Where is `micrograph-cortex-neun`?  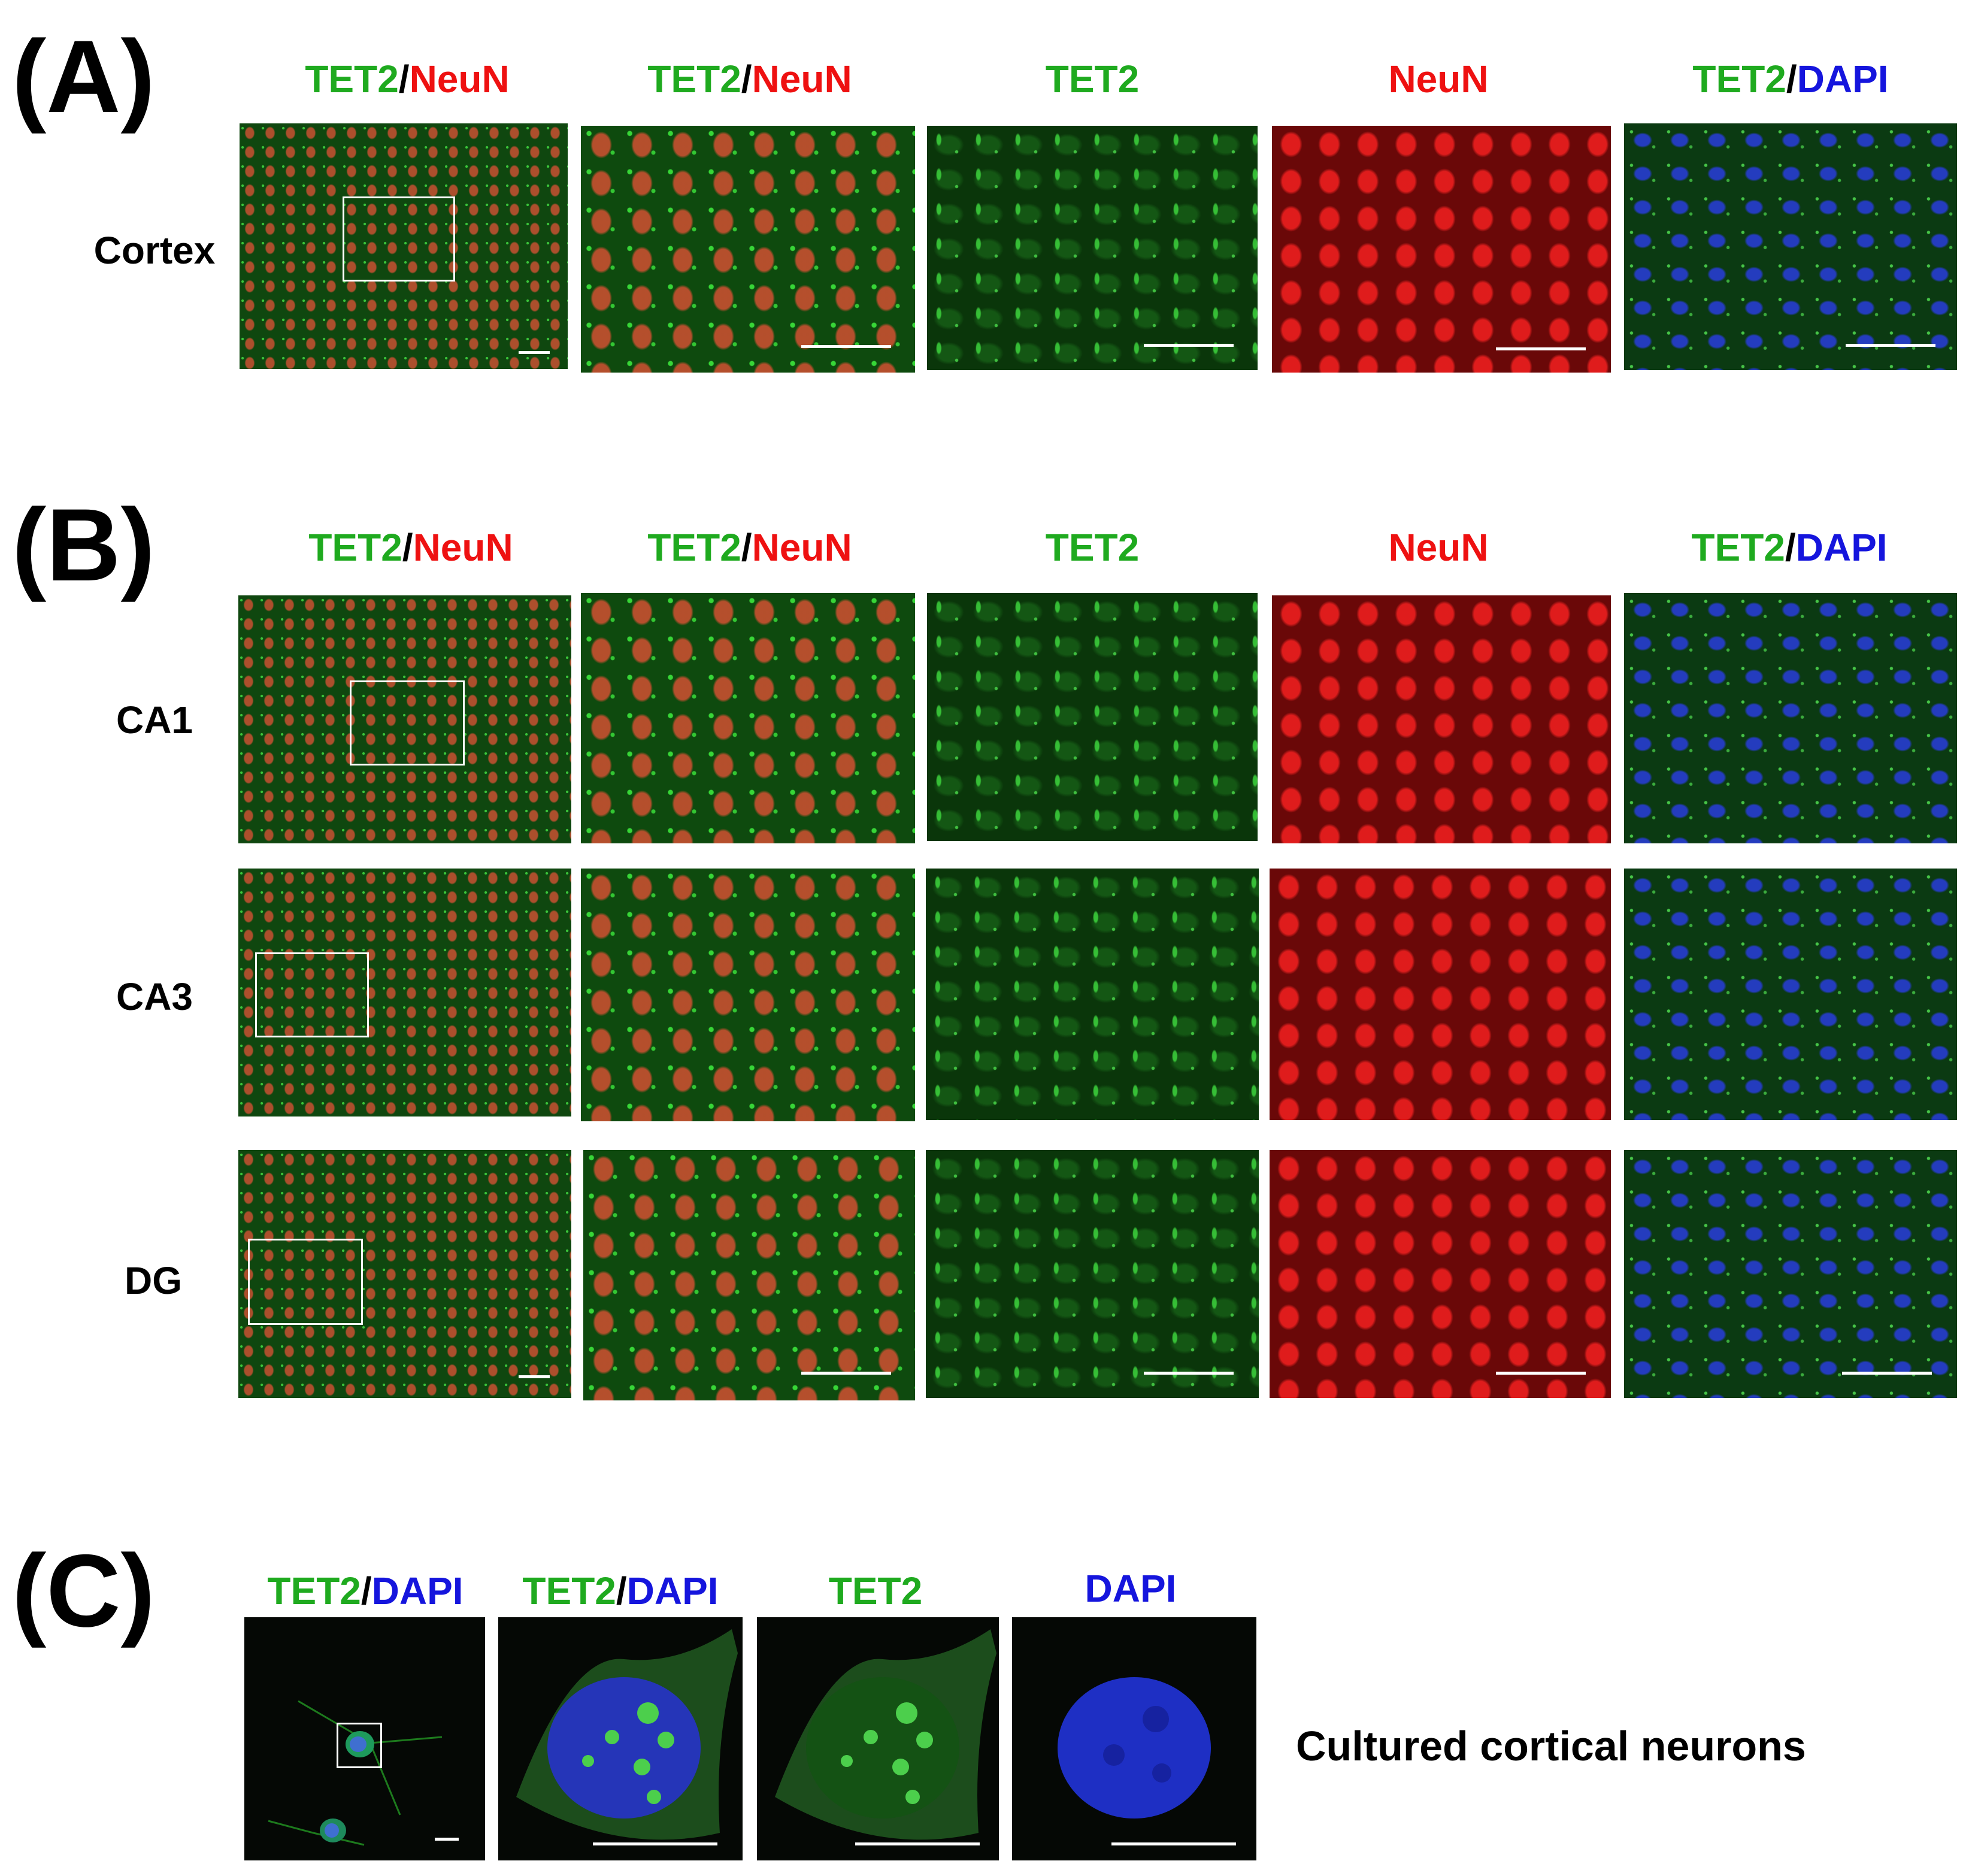
micrograph-cortex-neun is located at coordinates (1441, 249).